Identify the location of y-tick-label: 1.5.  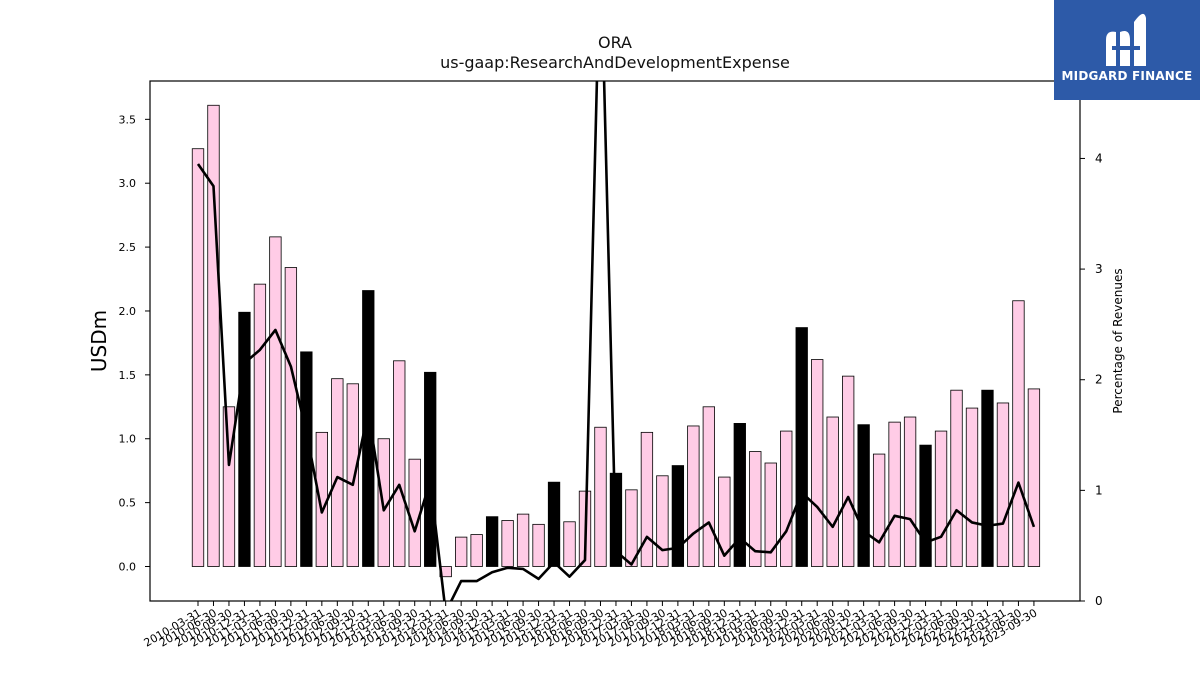
(128, 375).